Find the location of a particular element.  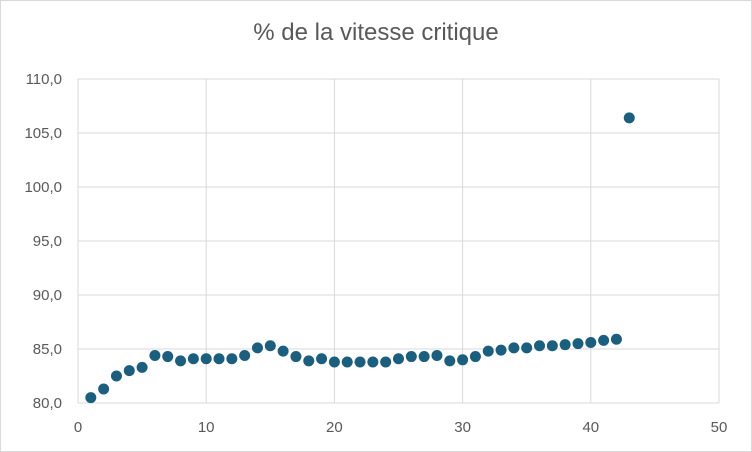

y-tick-label: 105,0 is located at coordinates (43, 133).